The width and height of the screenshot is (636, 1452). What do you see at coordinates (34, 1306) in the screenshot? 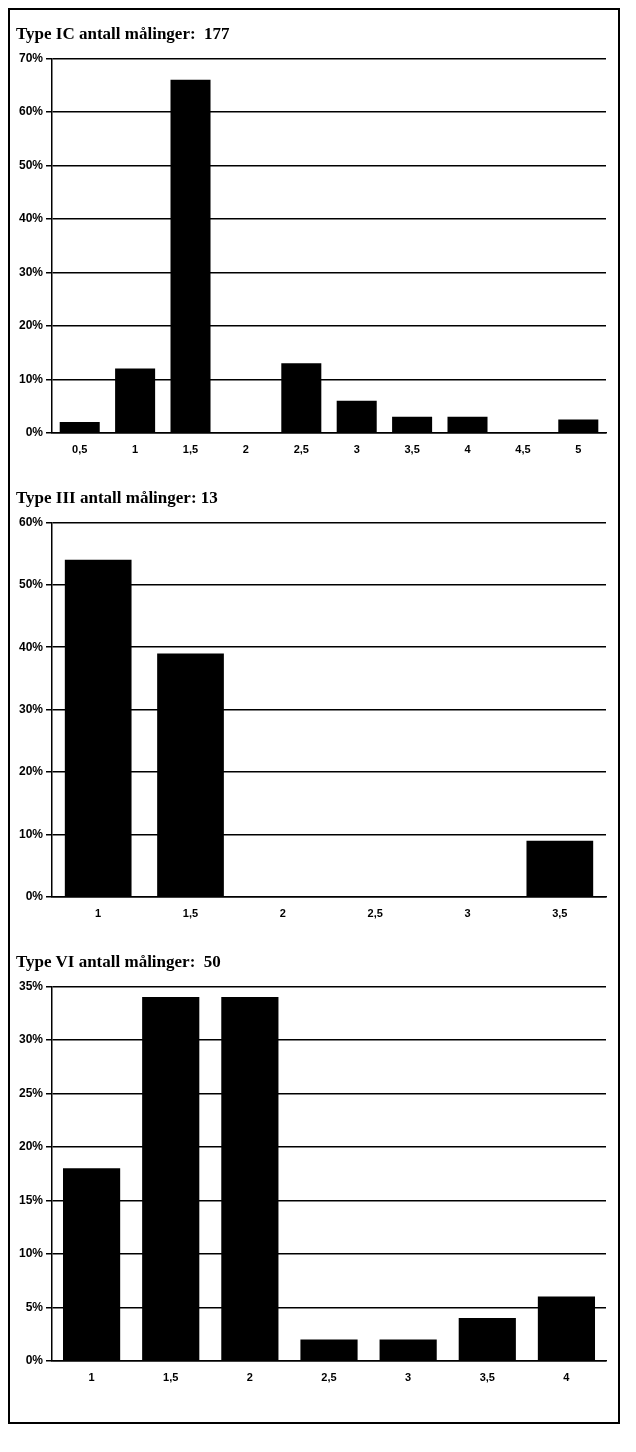
I see `y-tick-label: 5%` at bounding box center [34, 1306].